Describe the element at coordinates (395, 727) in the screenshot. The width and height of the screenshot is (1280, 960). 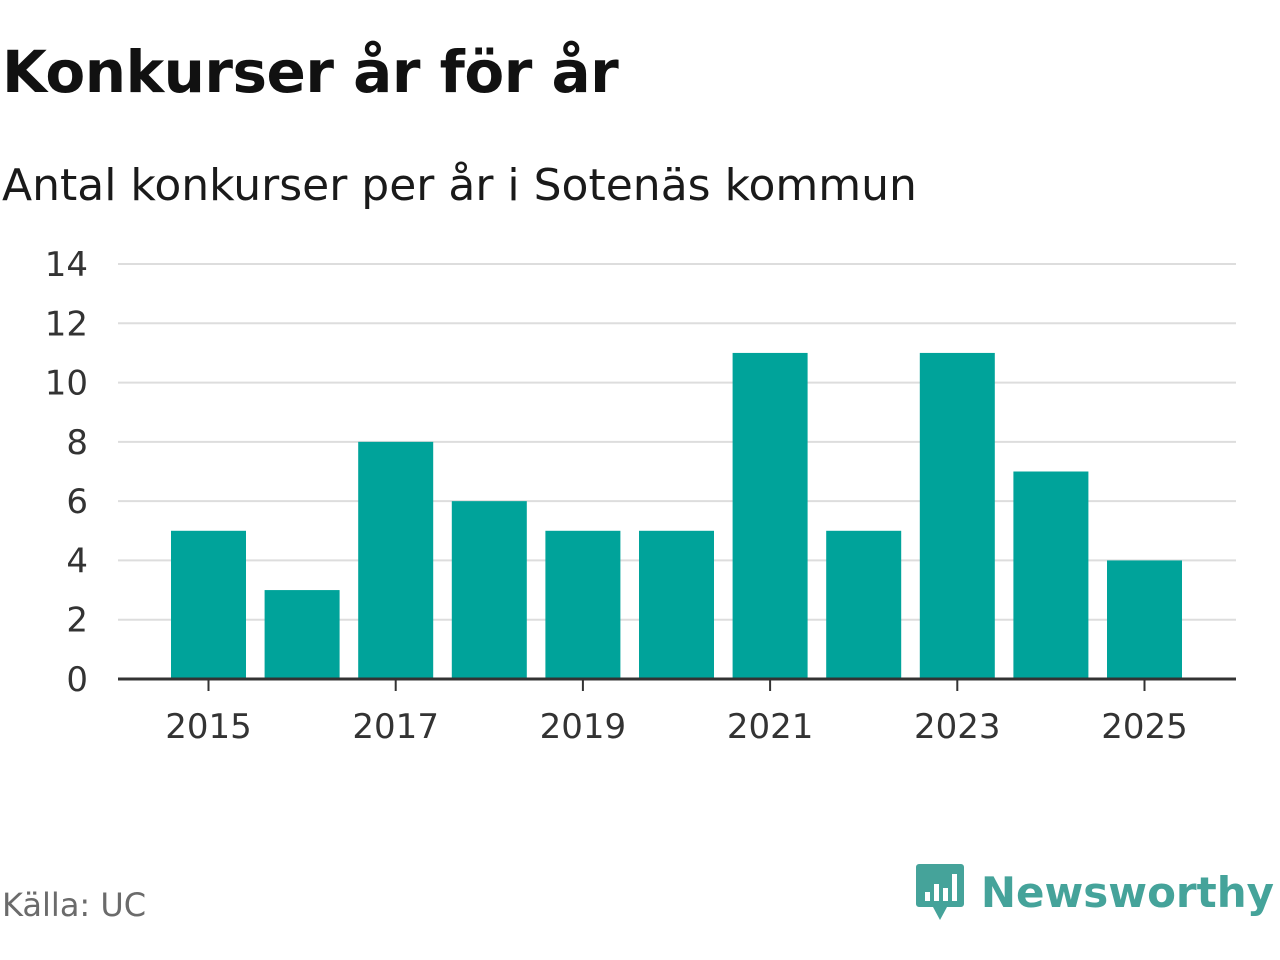
I see `x-tick-label-2017: 2017` at that location.